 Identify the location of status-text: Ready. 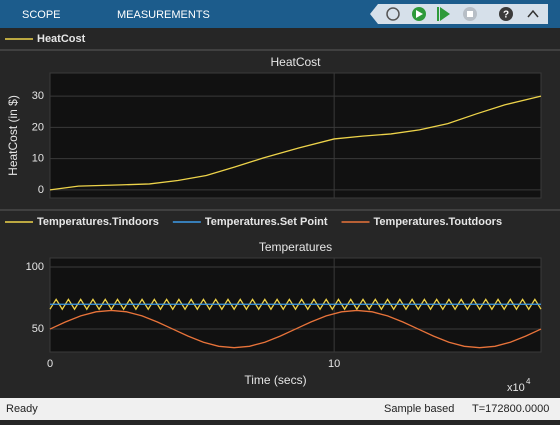
(22, 409).